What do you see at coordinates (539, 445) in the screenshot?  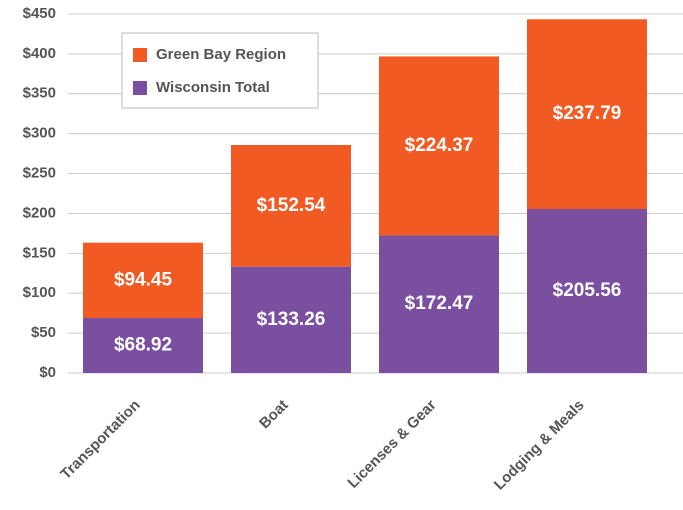 I see `x-tick-label: Lodging & Meals` at bounding box center [539, 445].